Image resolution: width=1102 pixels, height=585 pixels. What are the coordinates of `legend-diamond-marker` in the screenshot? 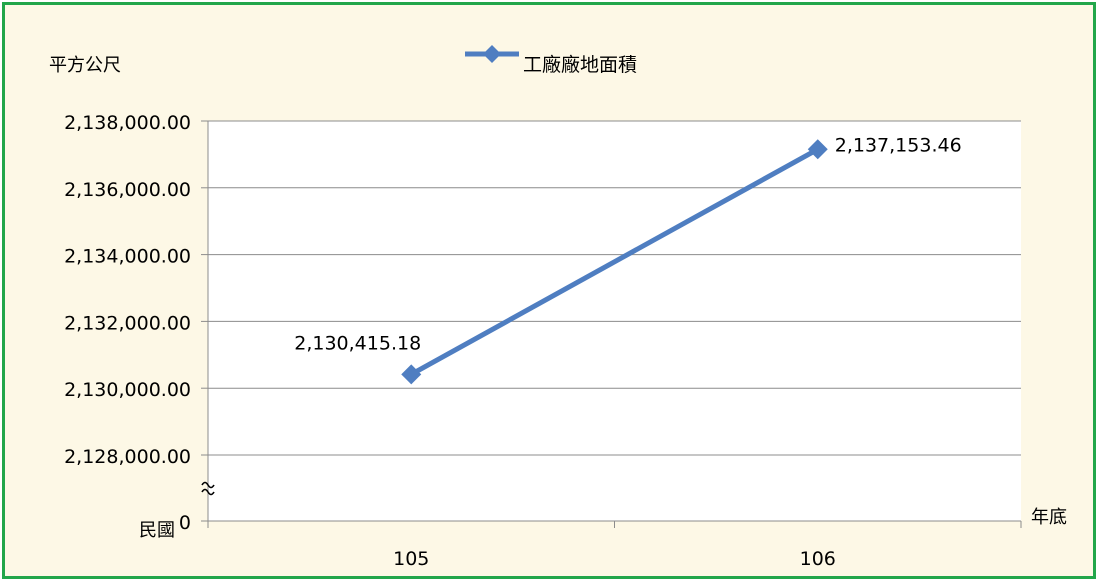 It's located at (492, 54).